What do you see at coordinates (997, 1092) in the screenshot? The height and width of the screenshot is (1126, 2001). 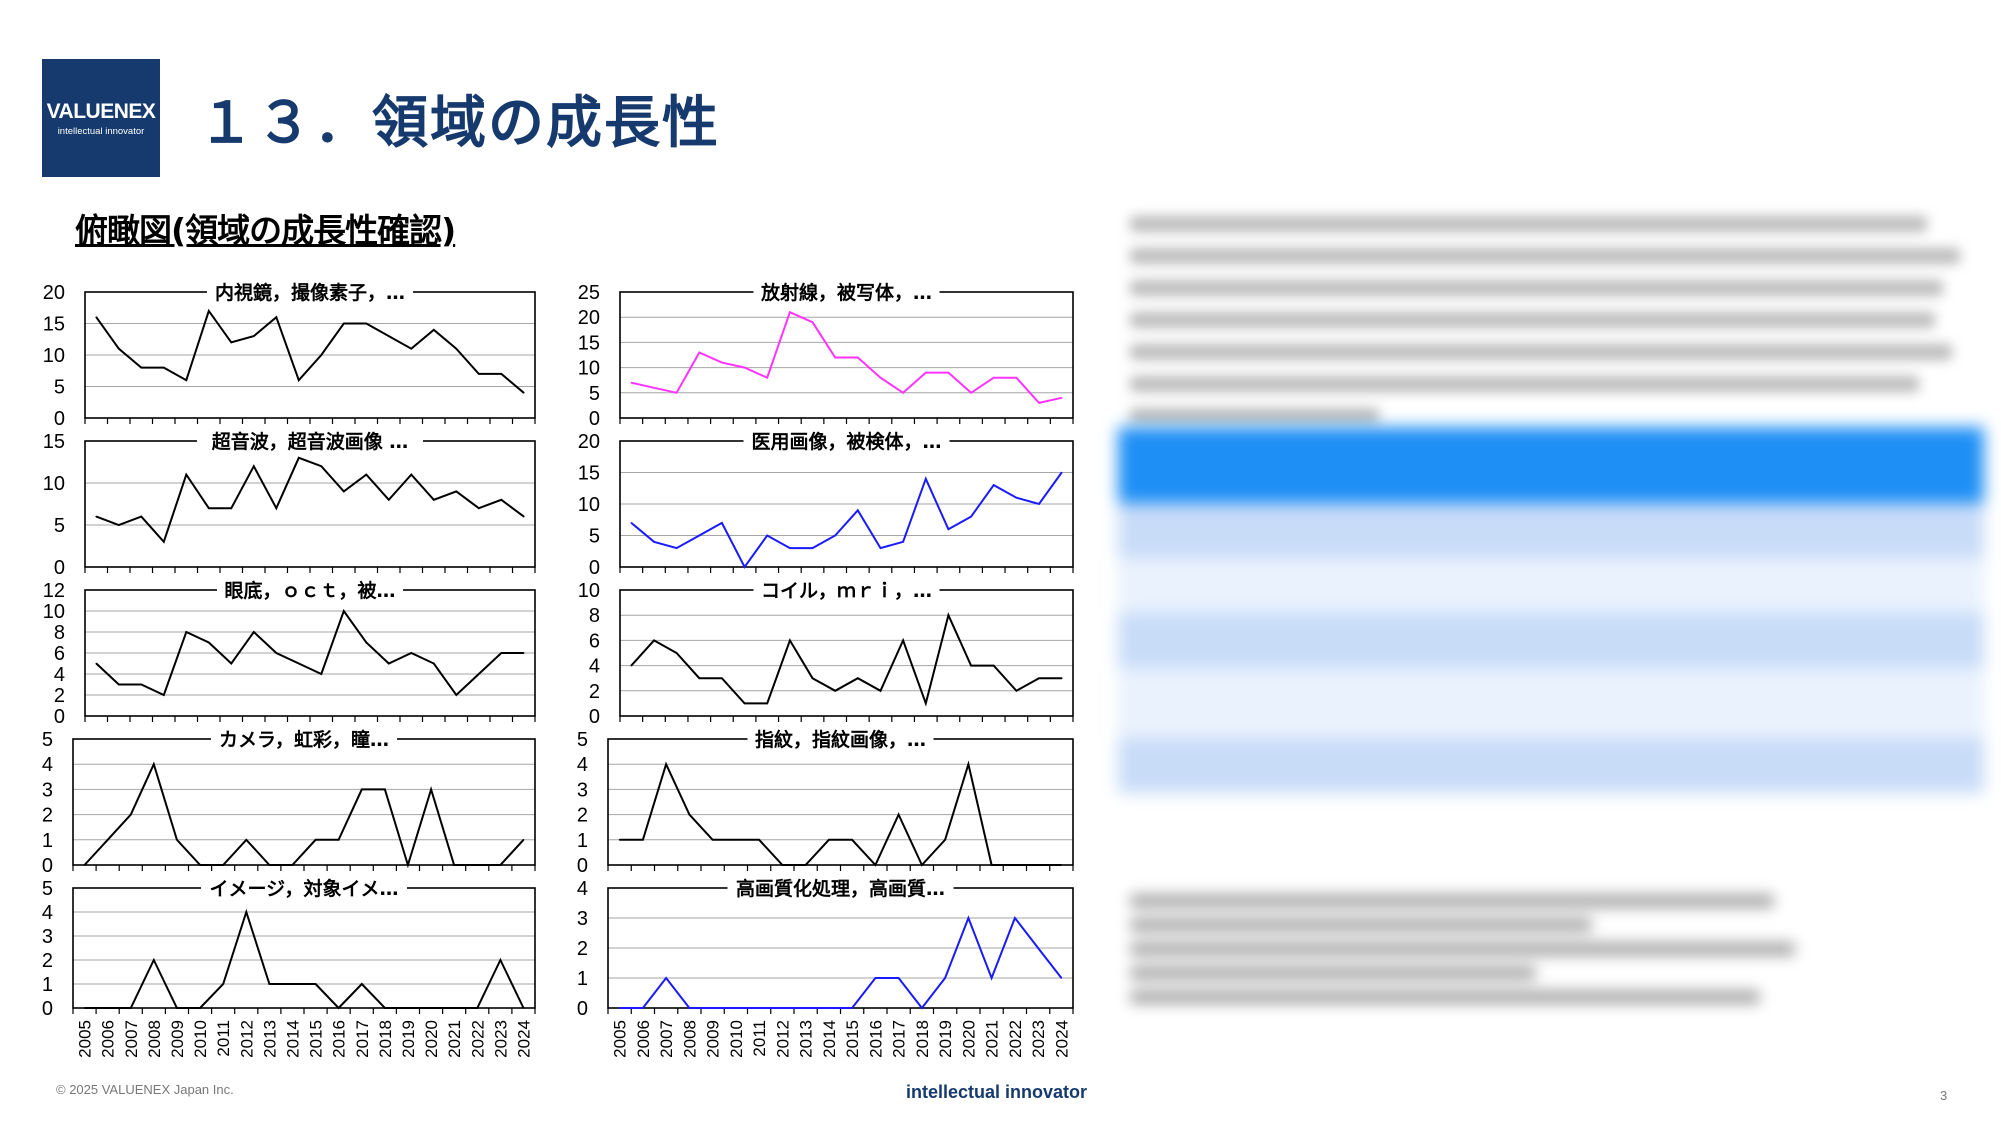 I see `footer-tagline: intellectual innovator` at bounding box center [997, 1092].